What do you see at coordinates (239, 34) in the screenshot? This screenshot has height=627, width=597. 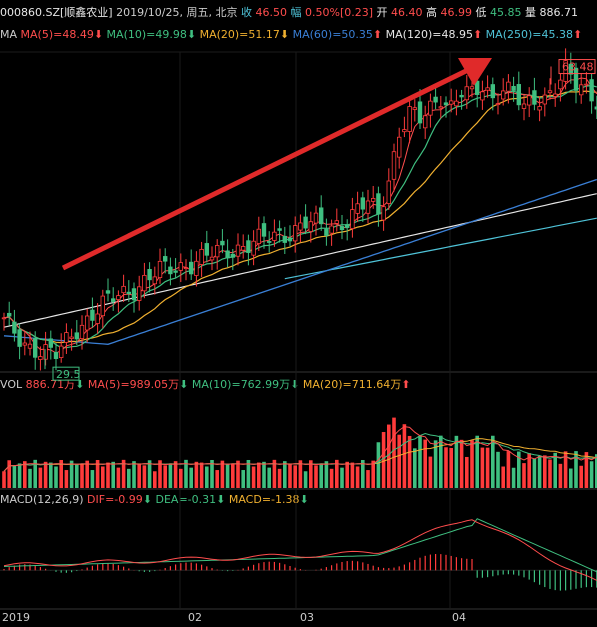 I see `ma20-value: MA(20)=51.17` at bounding box center [239, 34].